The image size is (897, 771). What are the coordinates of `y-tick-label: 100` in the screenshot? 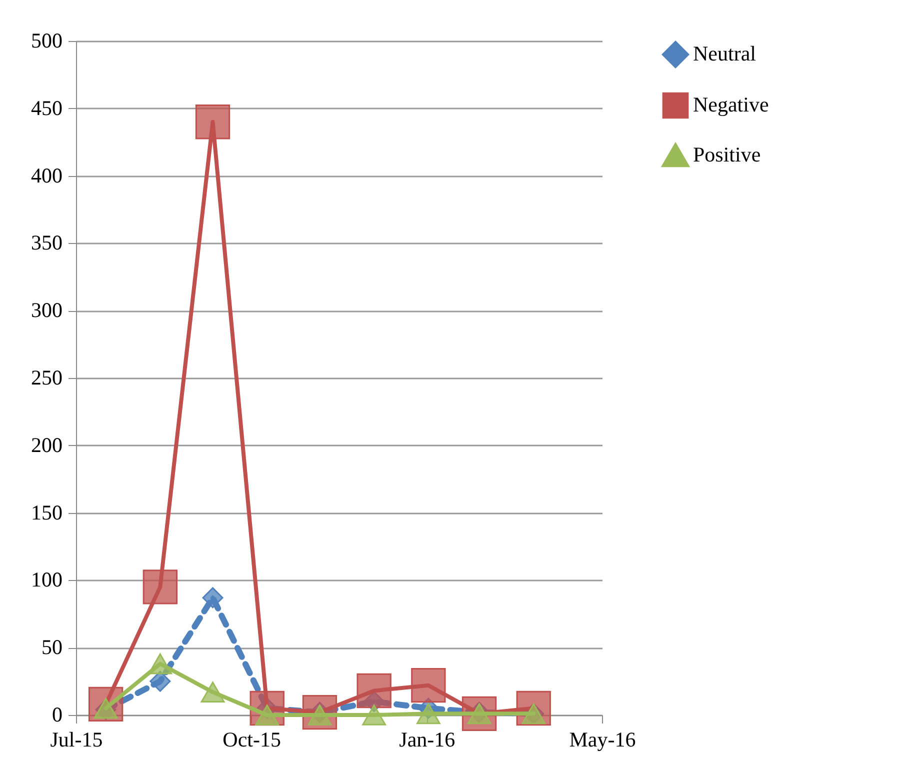 It's located at (46, 580).